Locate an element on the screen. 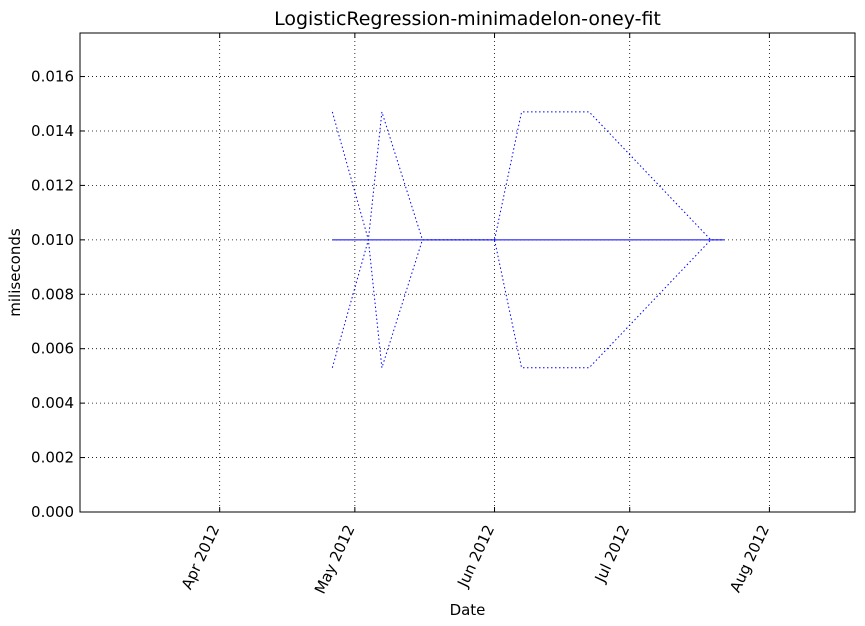  chart-title: LogisticRegression-minimadelon-oney-fit is located at coordinates (467, 19).